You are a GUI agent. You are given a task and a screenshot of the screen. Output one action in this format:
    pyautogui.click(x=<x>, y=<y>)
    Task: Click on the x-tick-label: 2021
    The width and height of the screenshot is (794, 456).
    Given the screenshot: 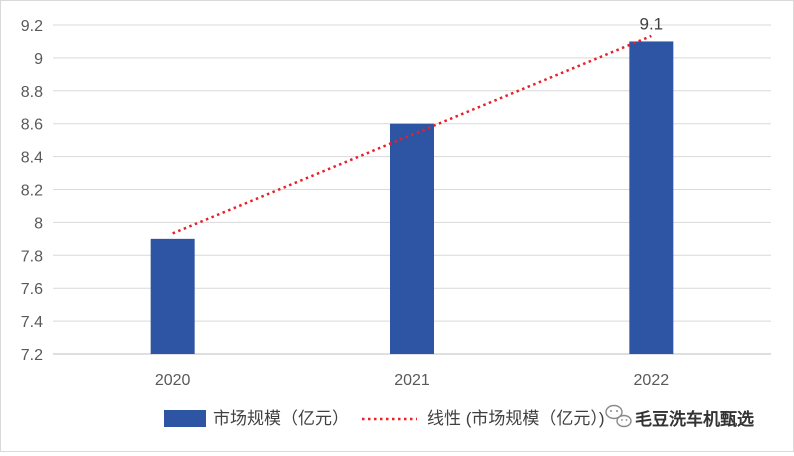 What is the action you would take?
    pyautogui.click(x=412, y=380)
    